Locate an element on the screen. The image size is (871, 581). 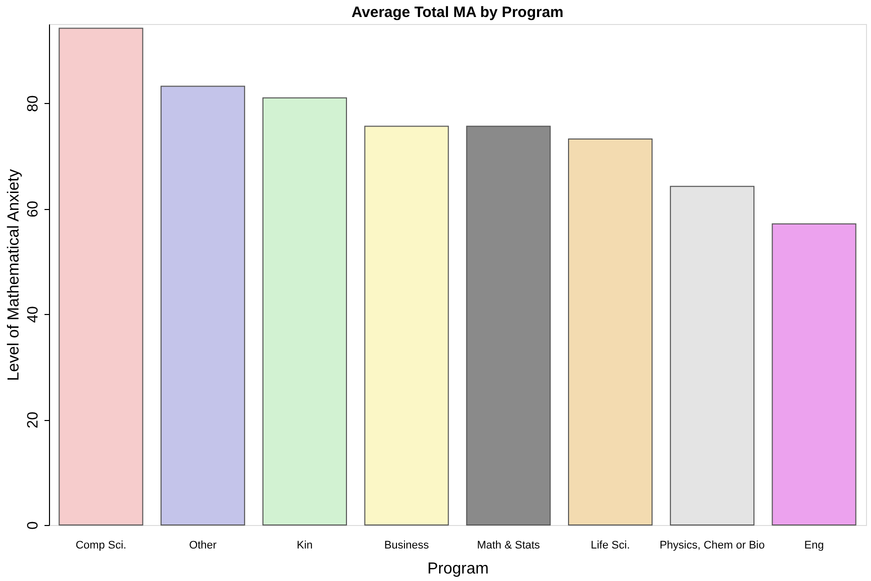
x-tick-label: Comp Sci. is located at coordinates (101, 546).